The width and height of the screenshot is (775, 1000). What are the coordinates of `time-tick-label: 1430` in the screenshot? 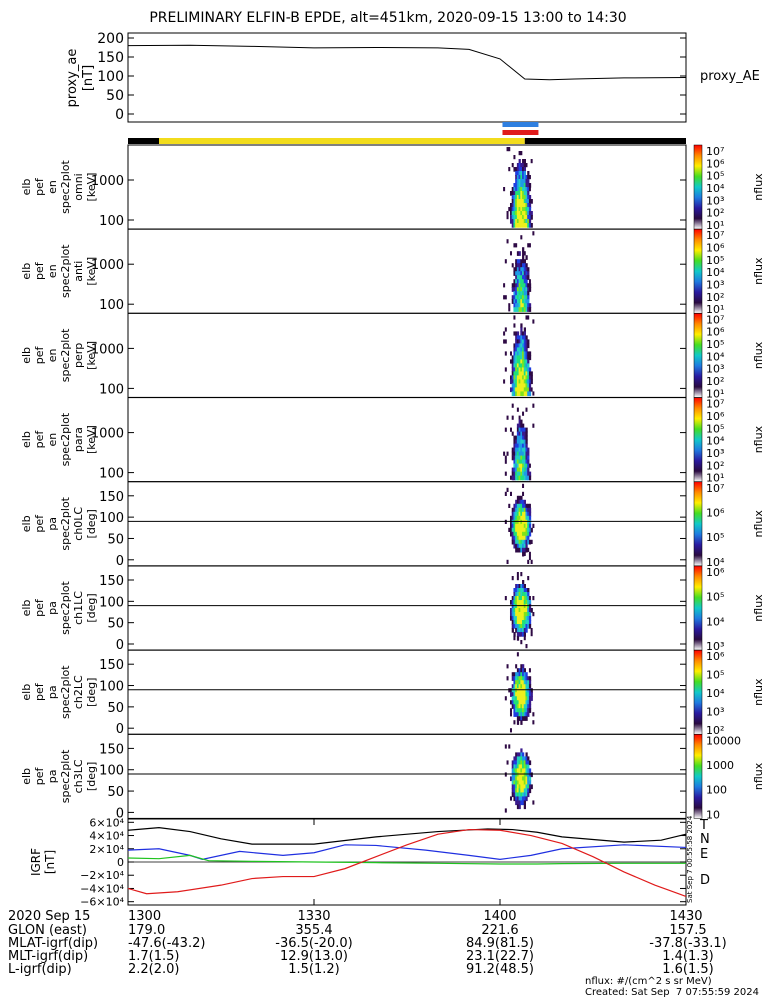 It's located at (685, 916).